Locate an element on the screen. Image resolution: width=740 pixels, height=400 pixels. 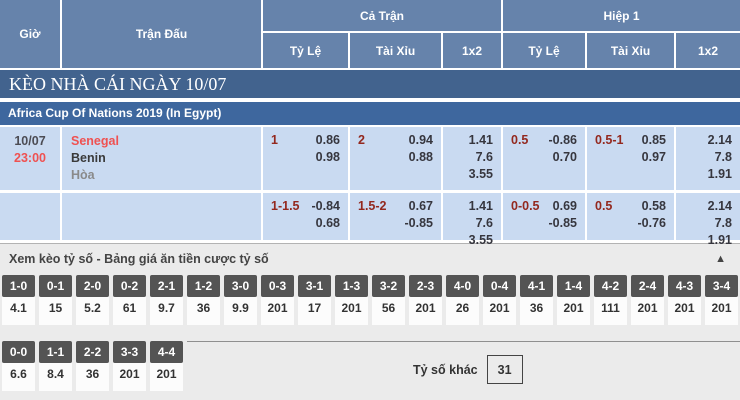
score-label: 0-0 is located at coordinates (18, 352).